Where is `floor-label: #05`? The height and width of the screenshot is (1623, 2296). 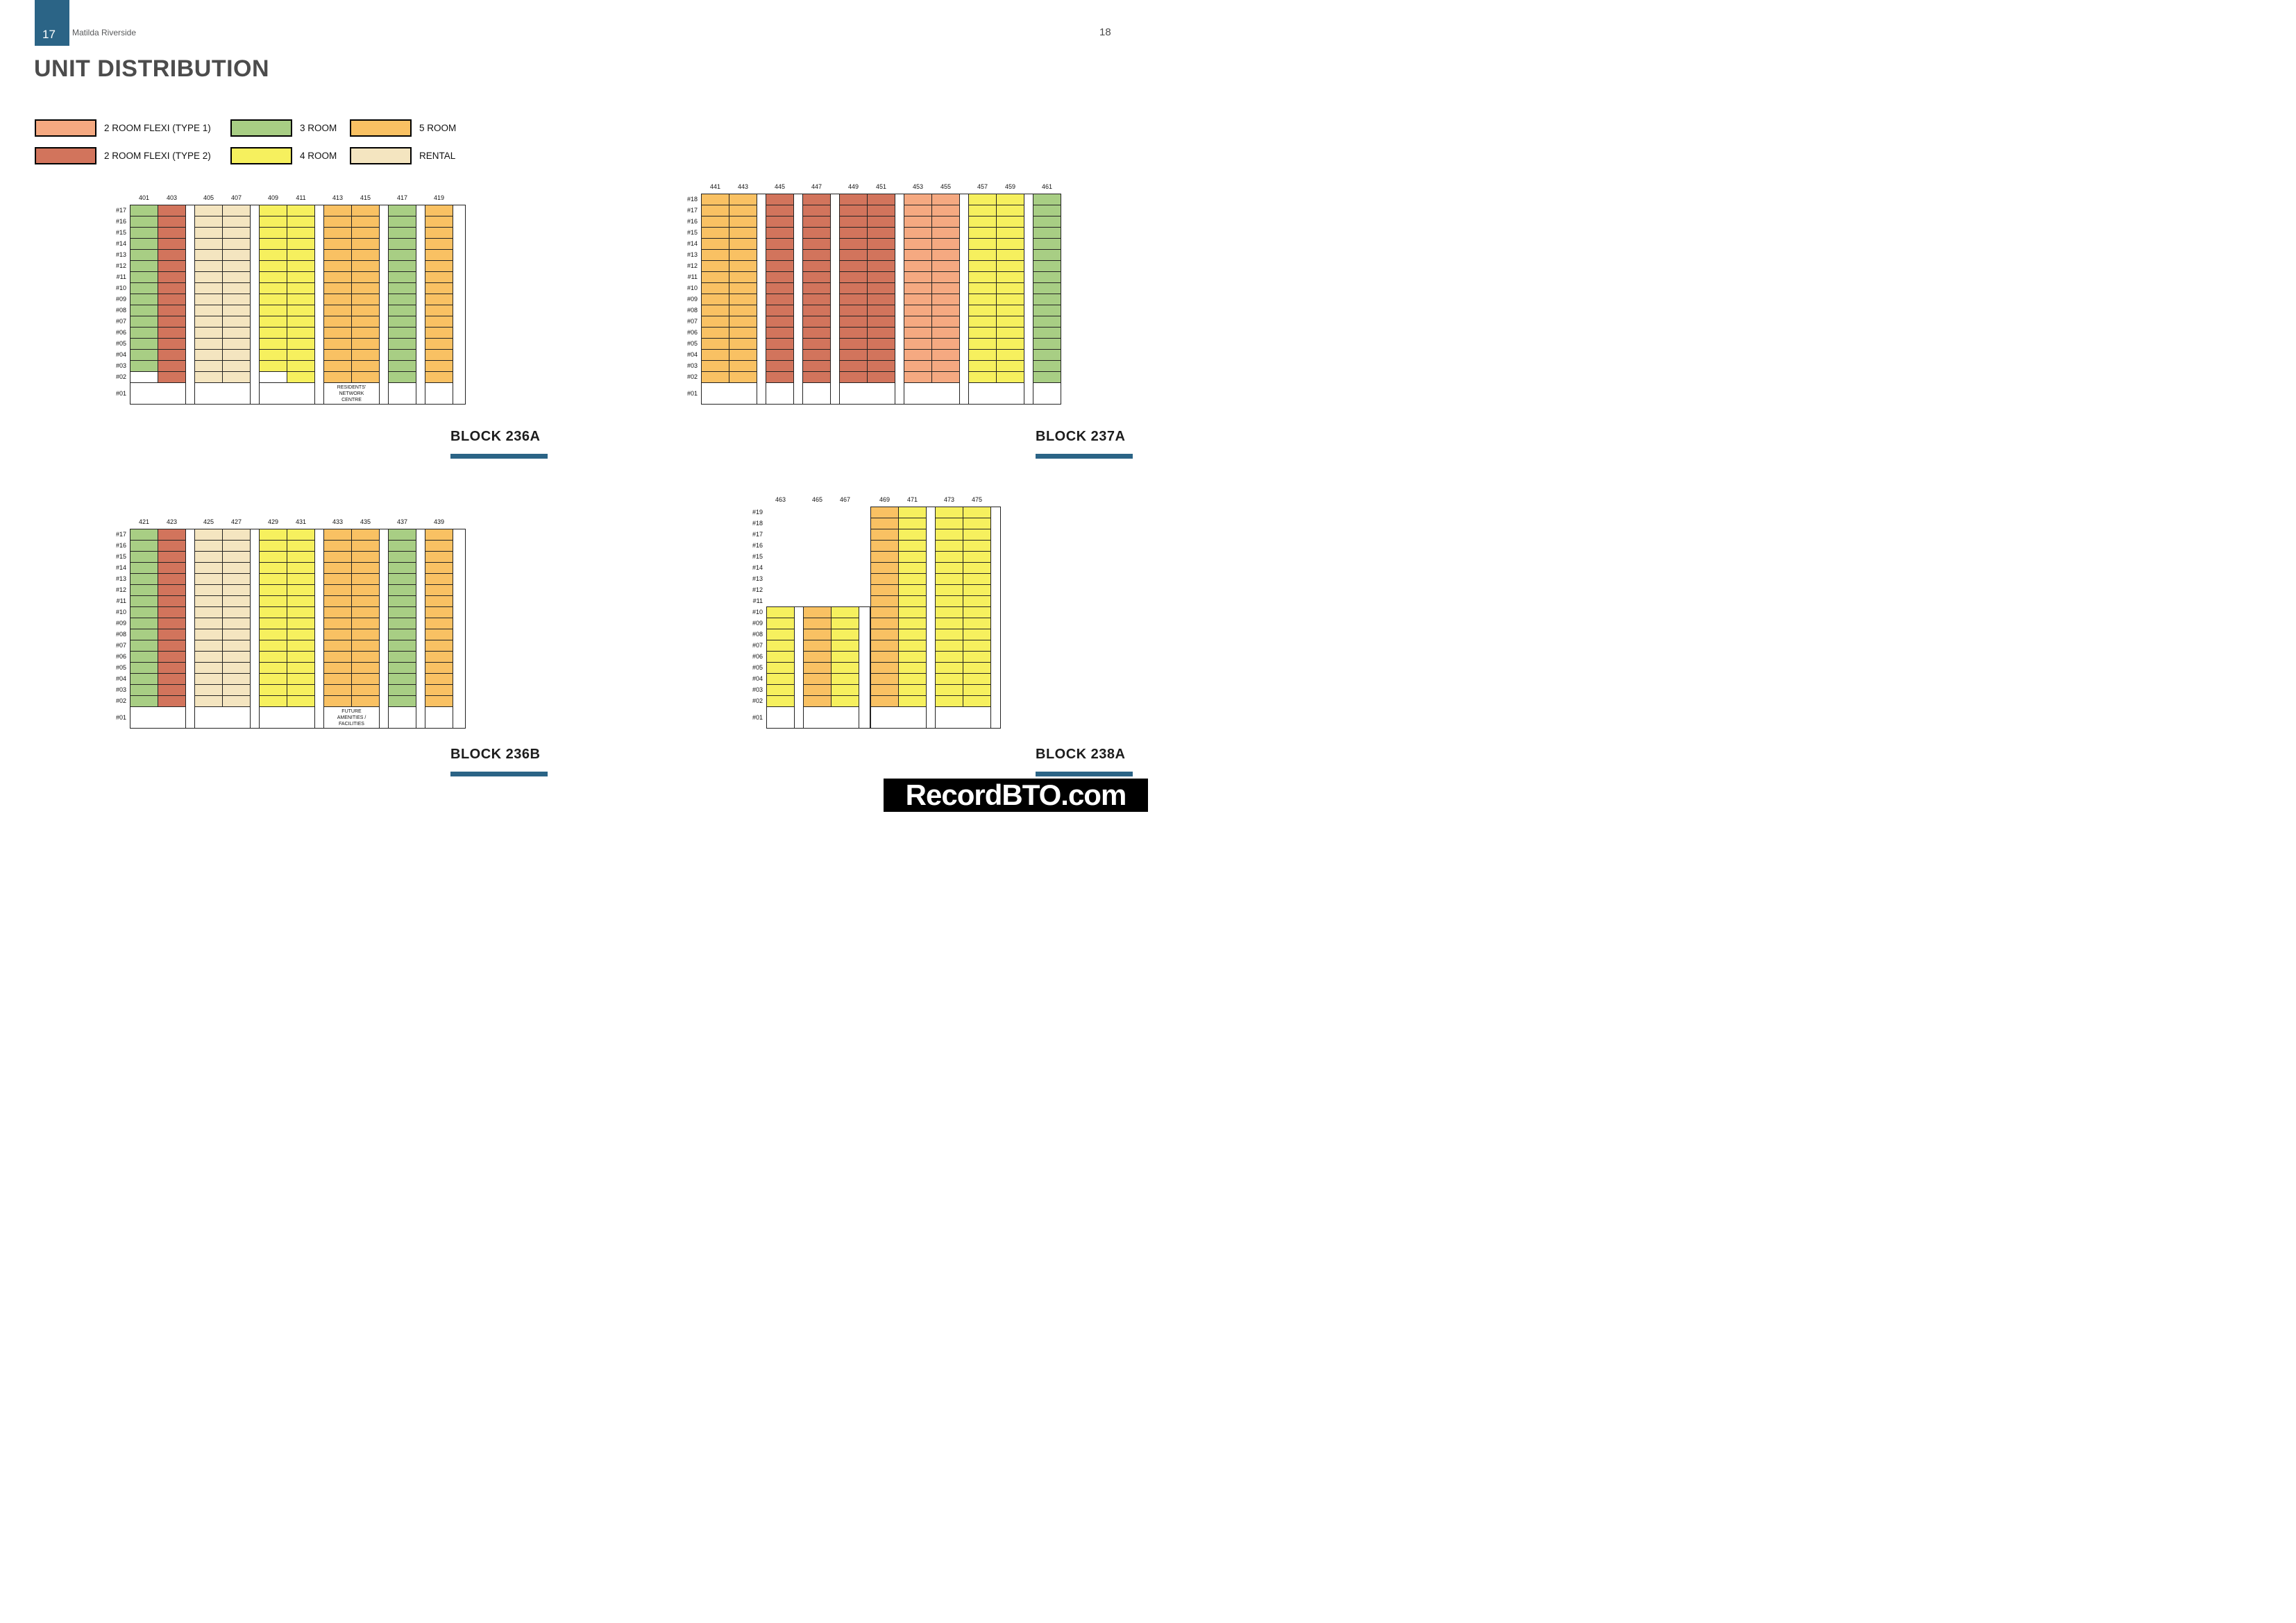
floor-label: #05 is located at coordinates (757, 667).